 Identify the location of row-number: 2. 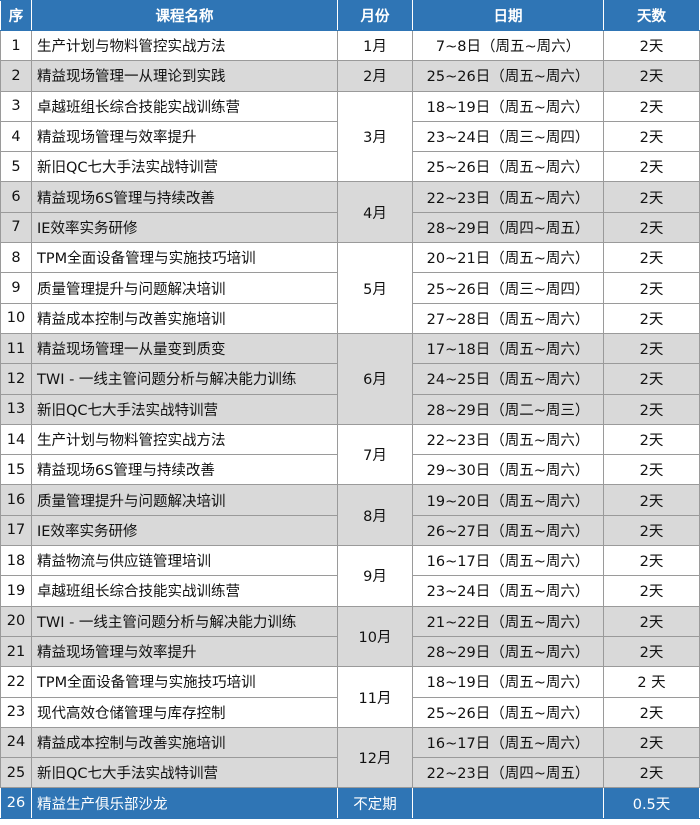
(16, 76).